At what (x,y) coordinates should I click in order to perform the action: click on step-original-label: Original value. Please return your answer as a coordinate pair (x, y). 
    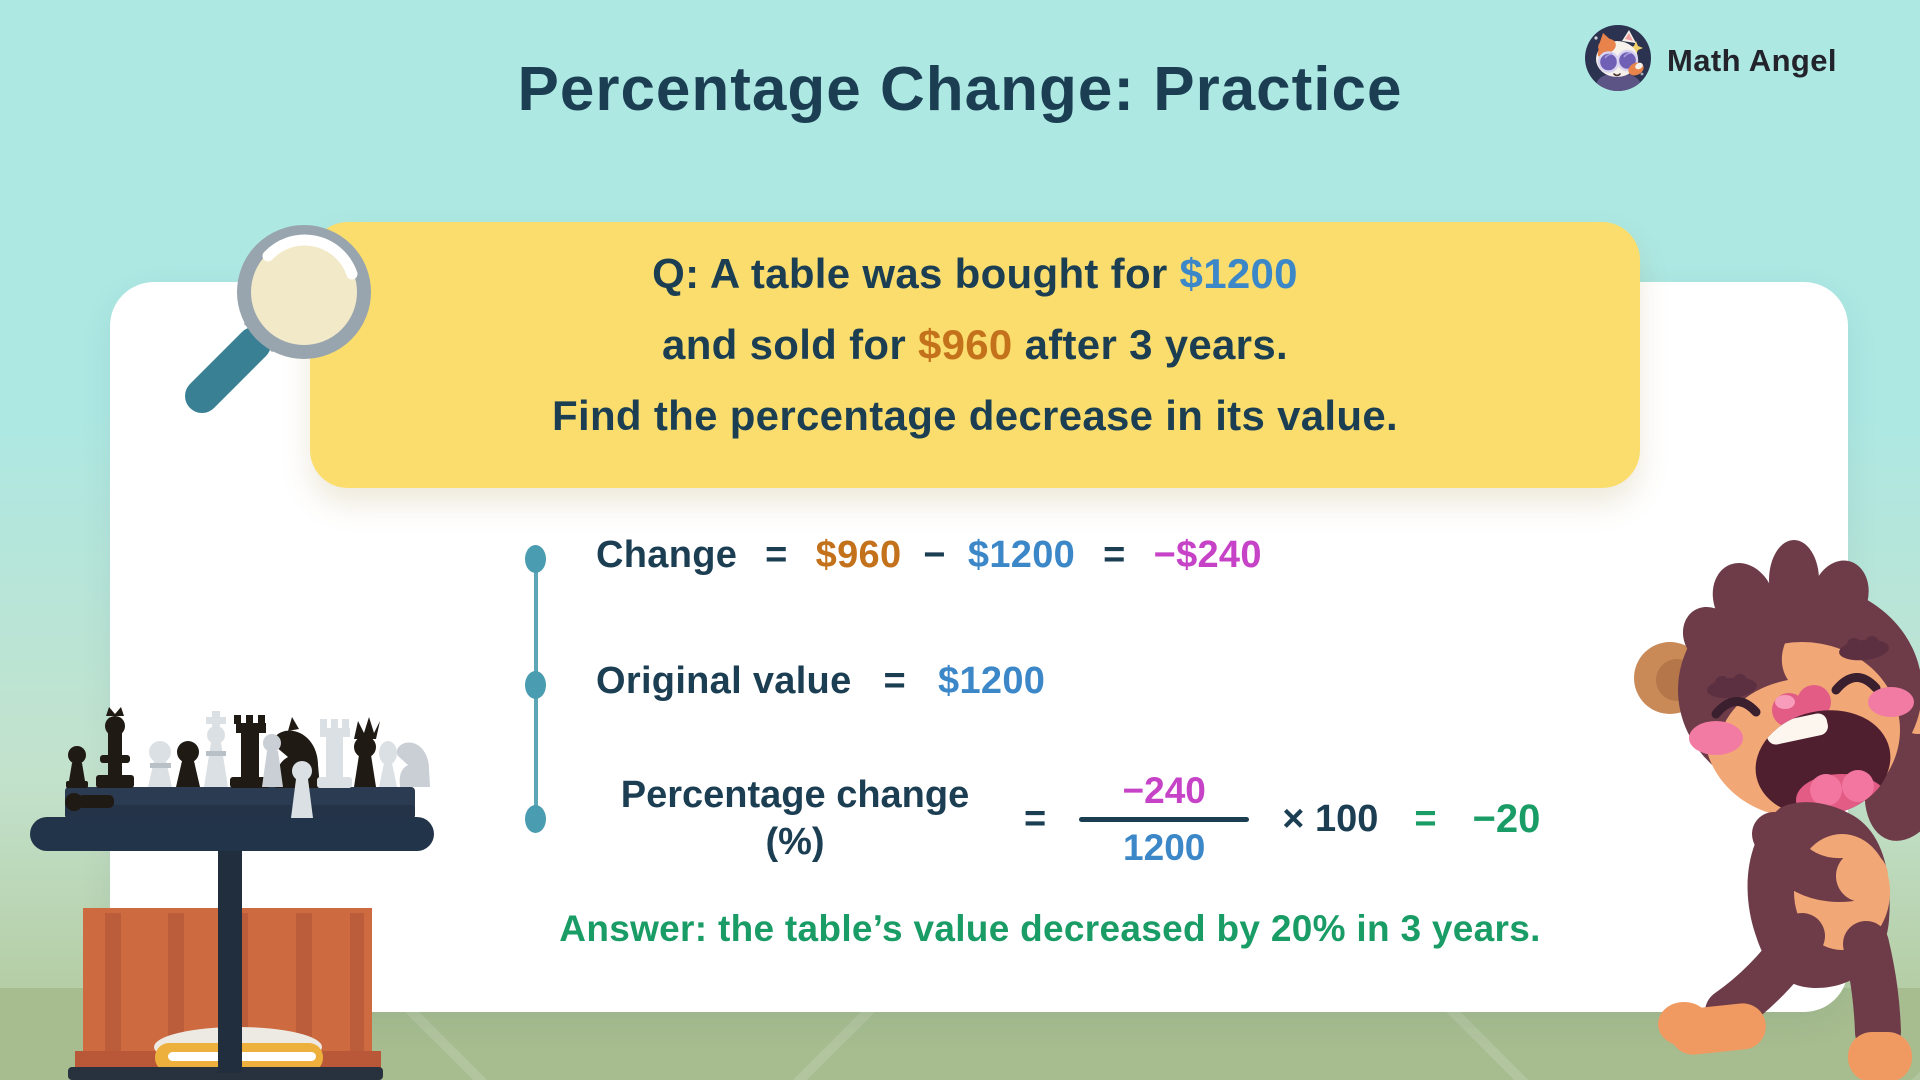
    Looking at the image, I should click on (724, 681).